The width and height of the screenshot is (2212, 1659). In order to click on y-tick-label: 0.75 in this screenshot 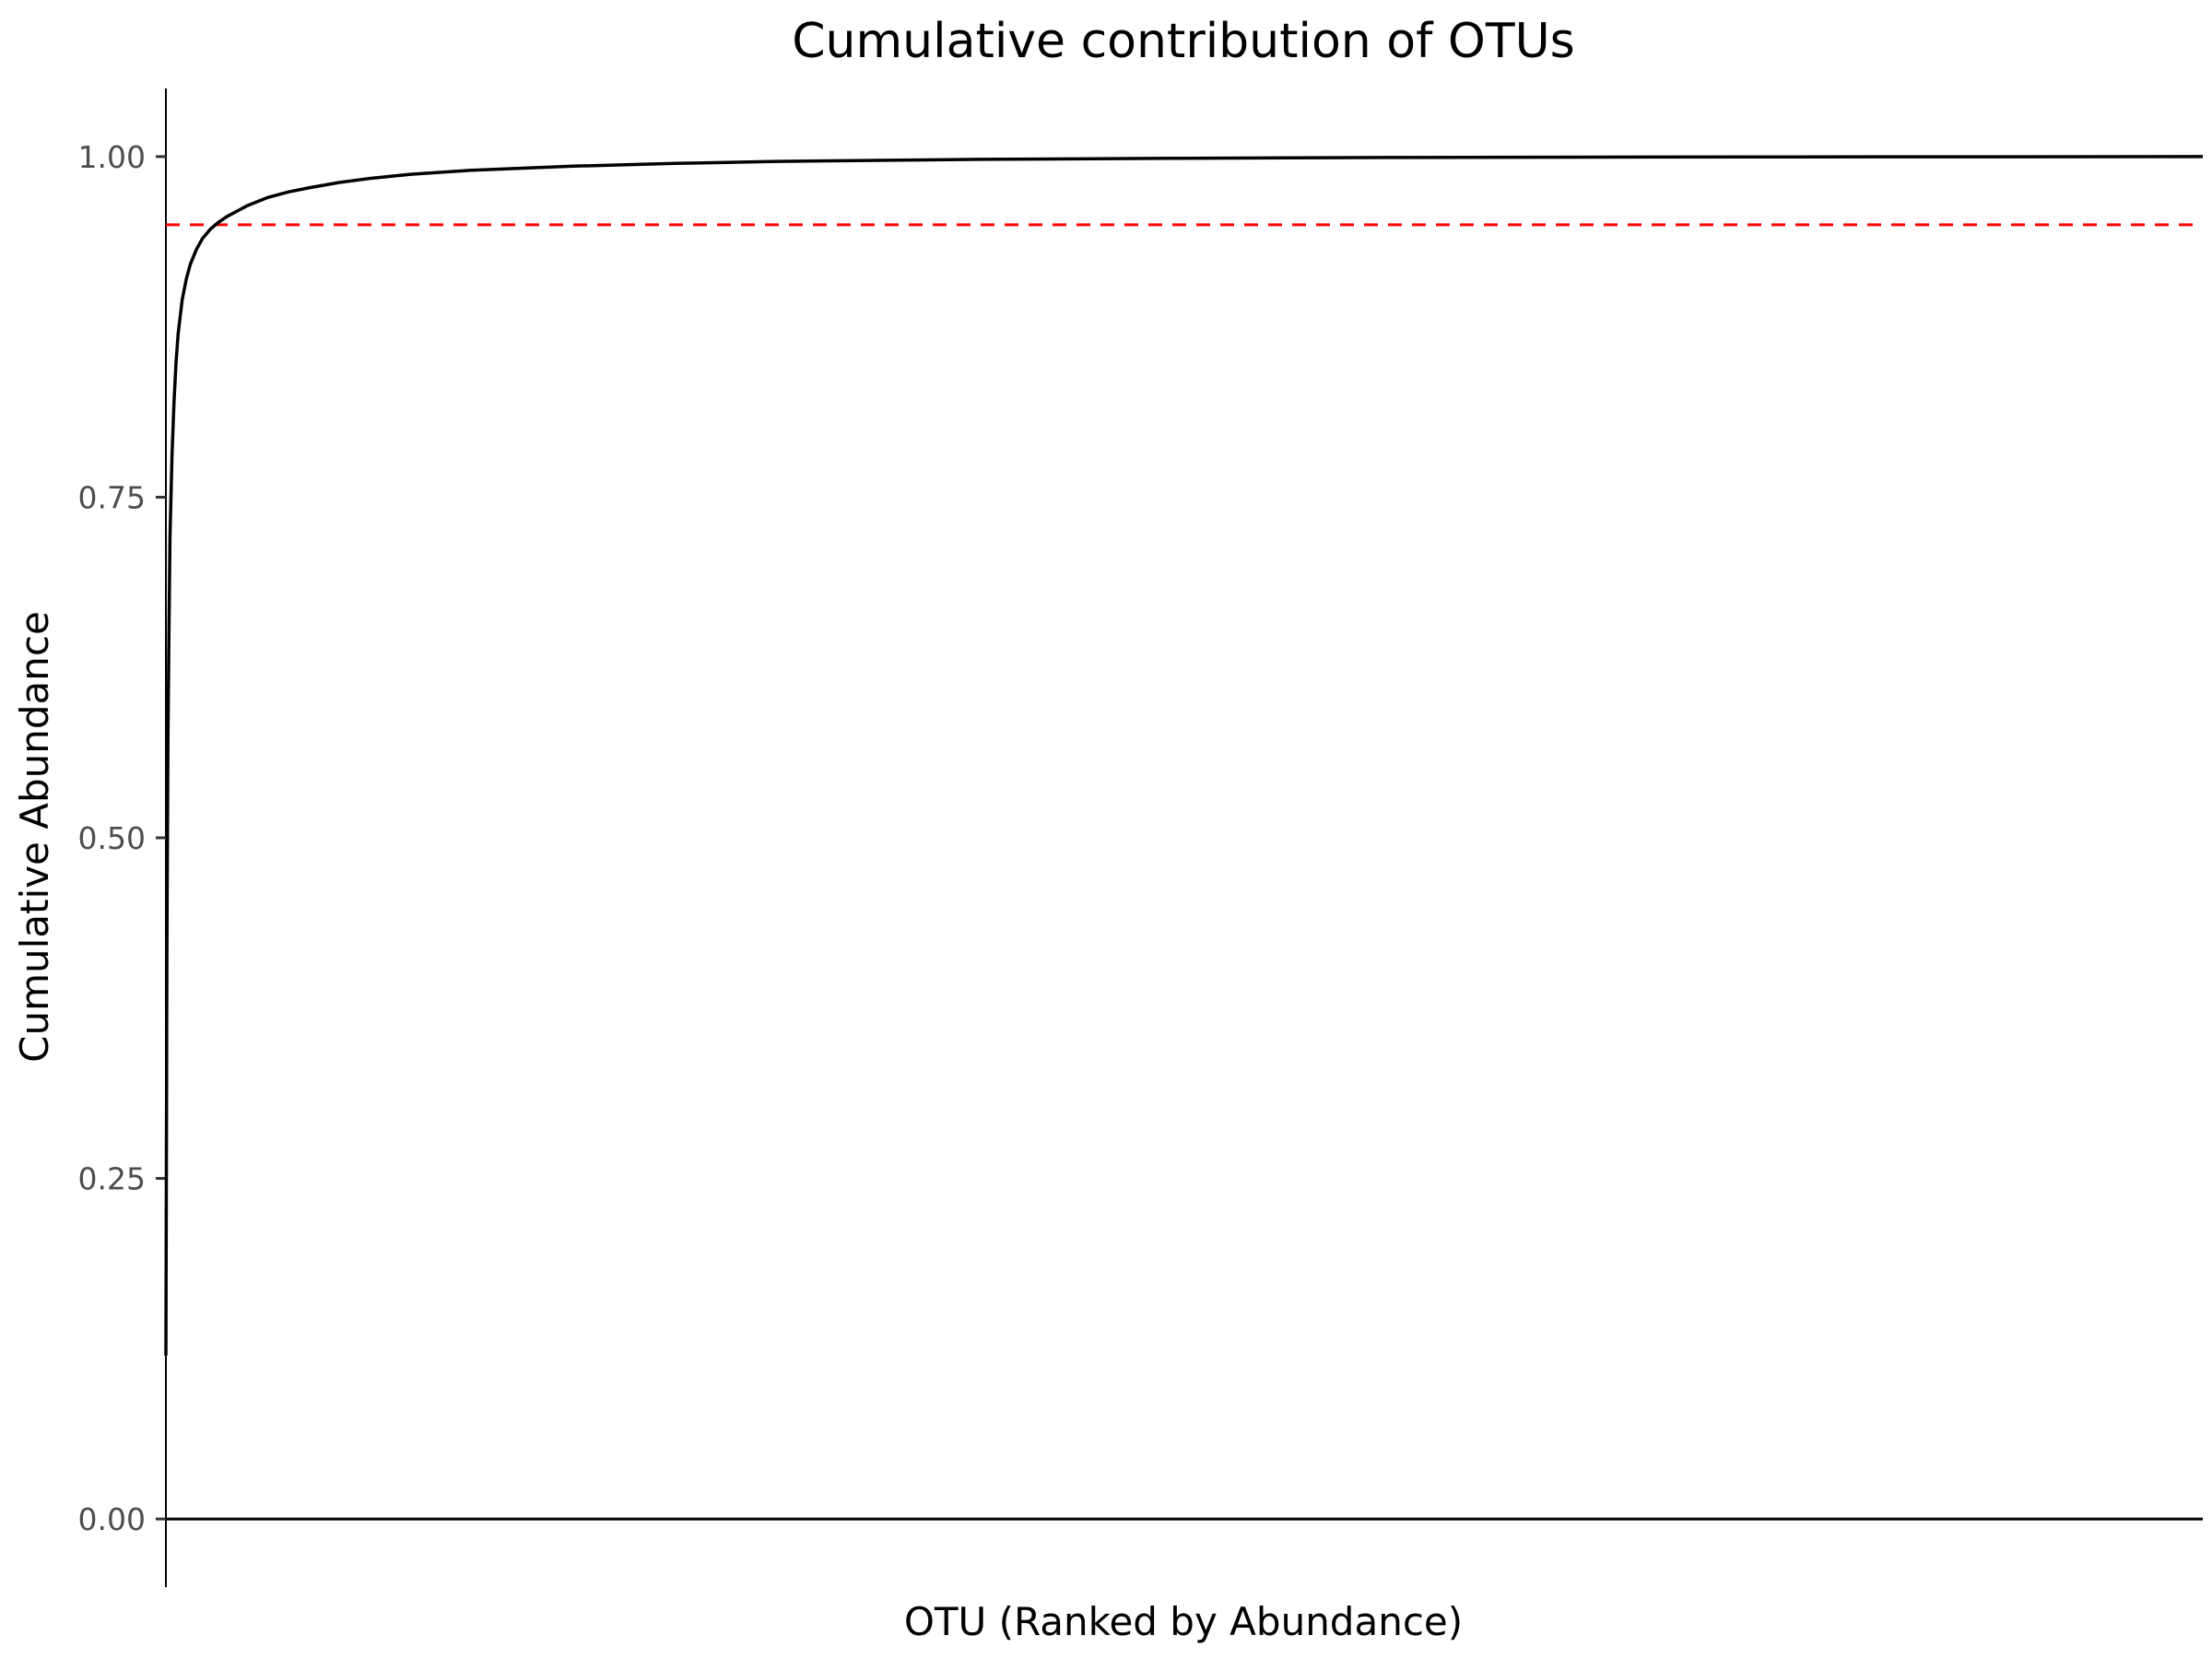, I will do `click(112, 497)`.